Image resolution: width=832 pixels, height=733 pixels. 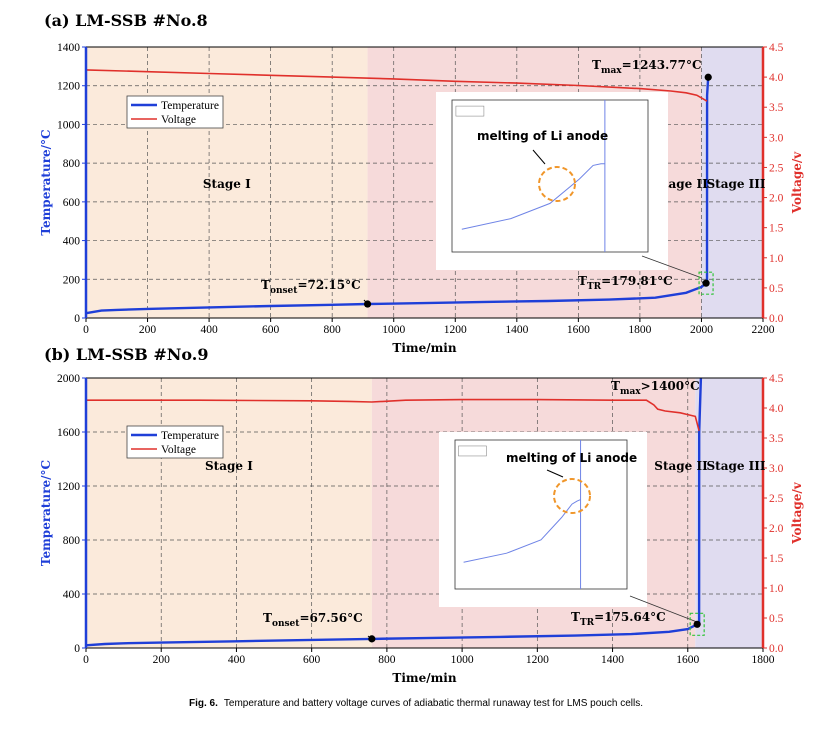 What do you see at coordinates (77, 319) in the screenshot?
I see `y-tick-label: 0` at bounding box center [77, 319].